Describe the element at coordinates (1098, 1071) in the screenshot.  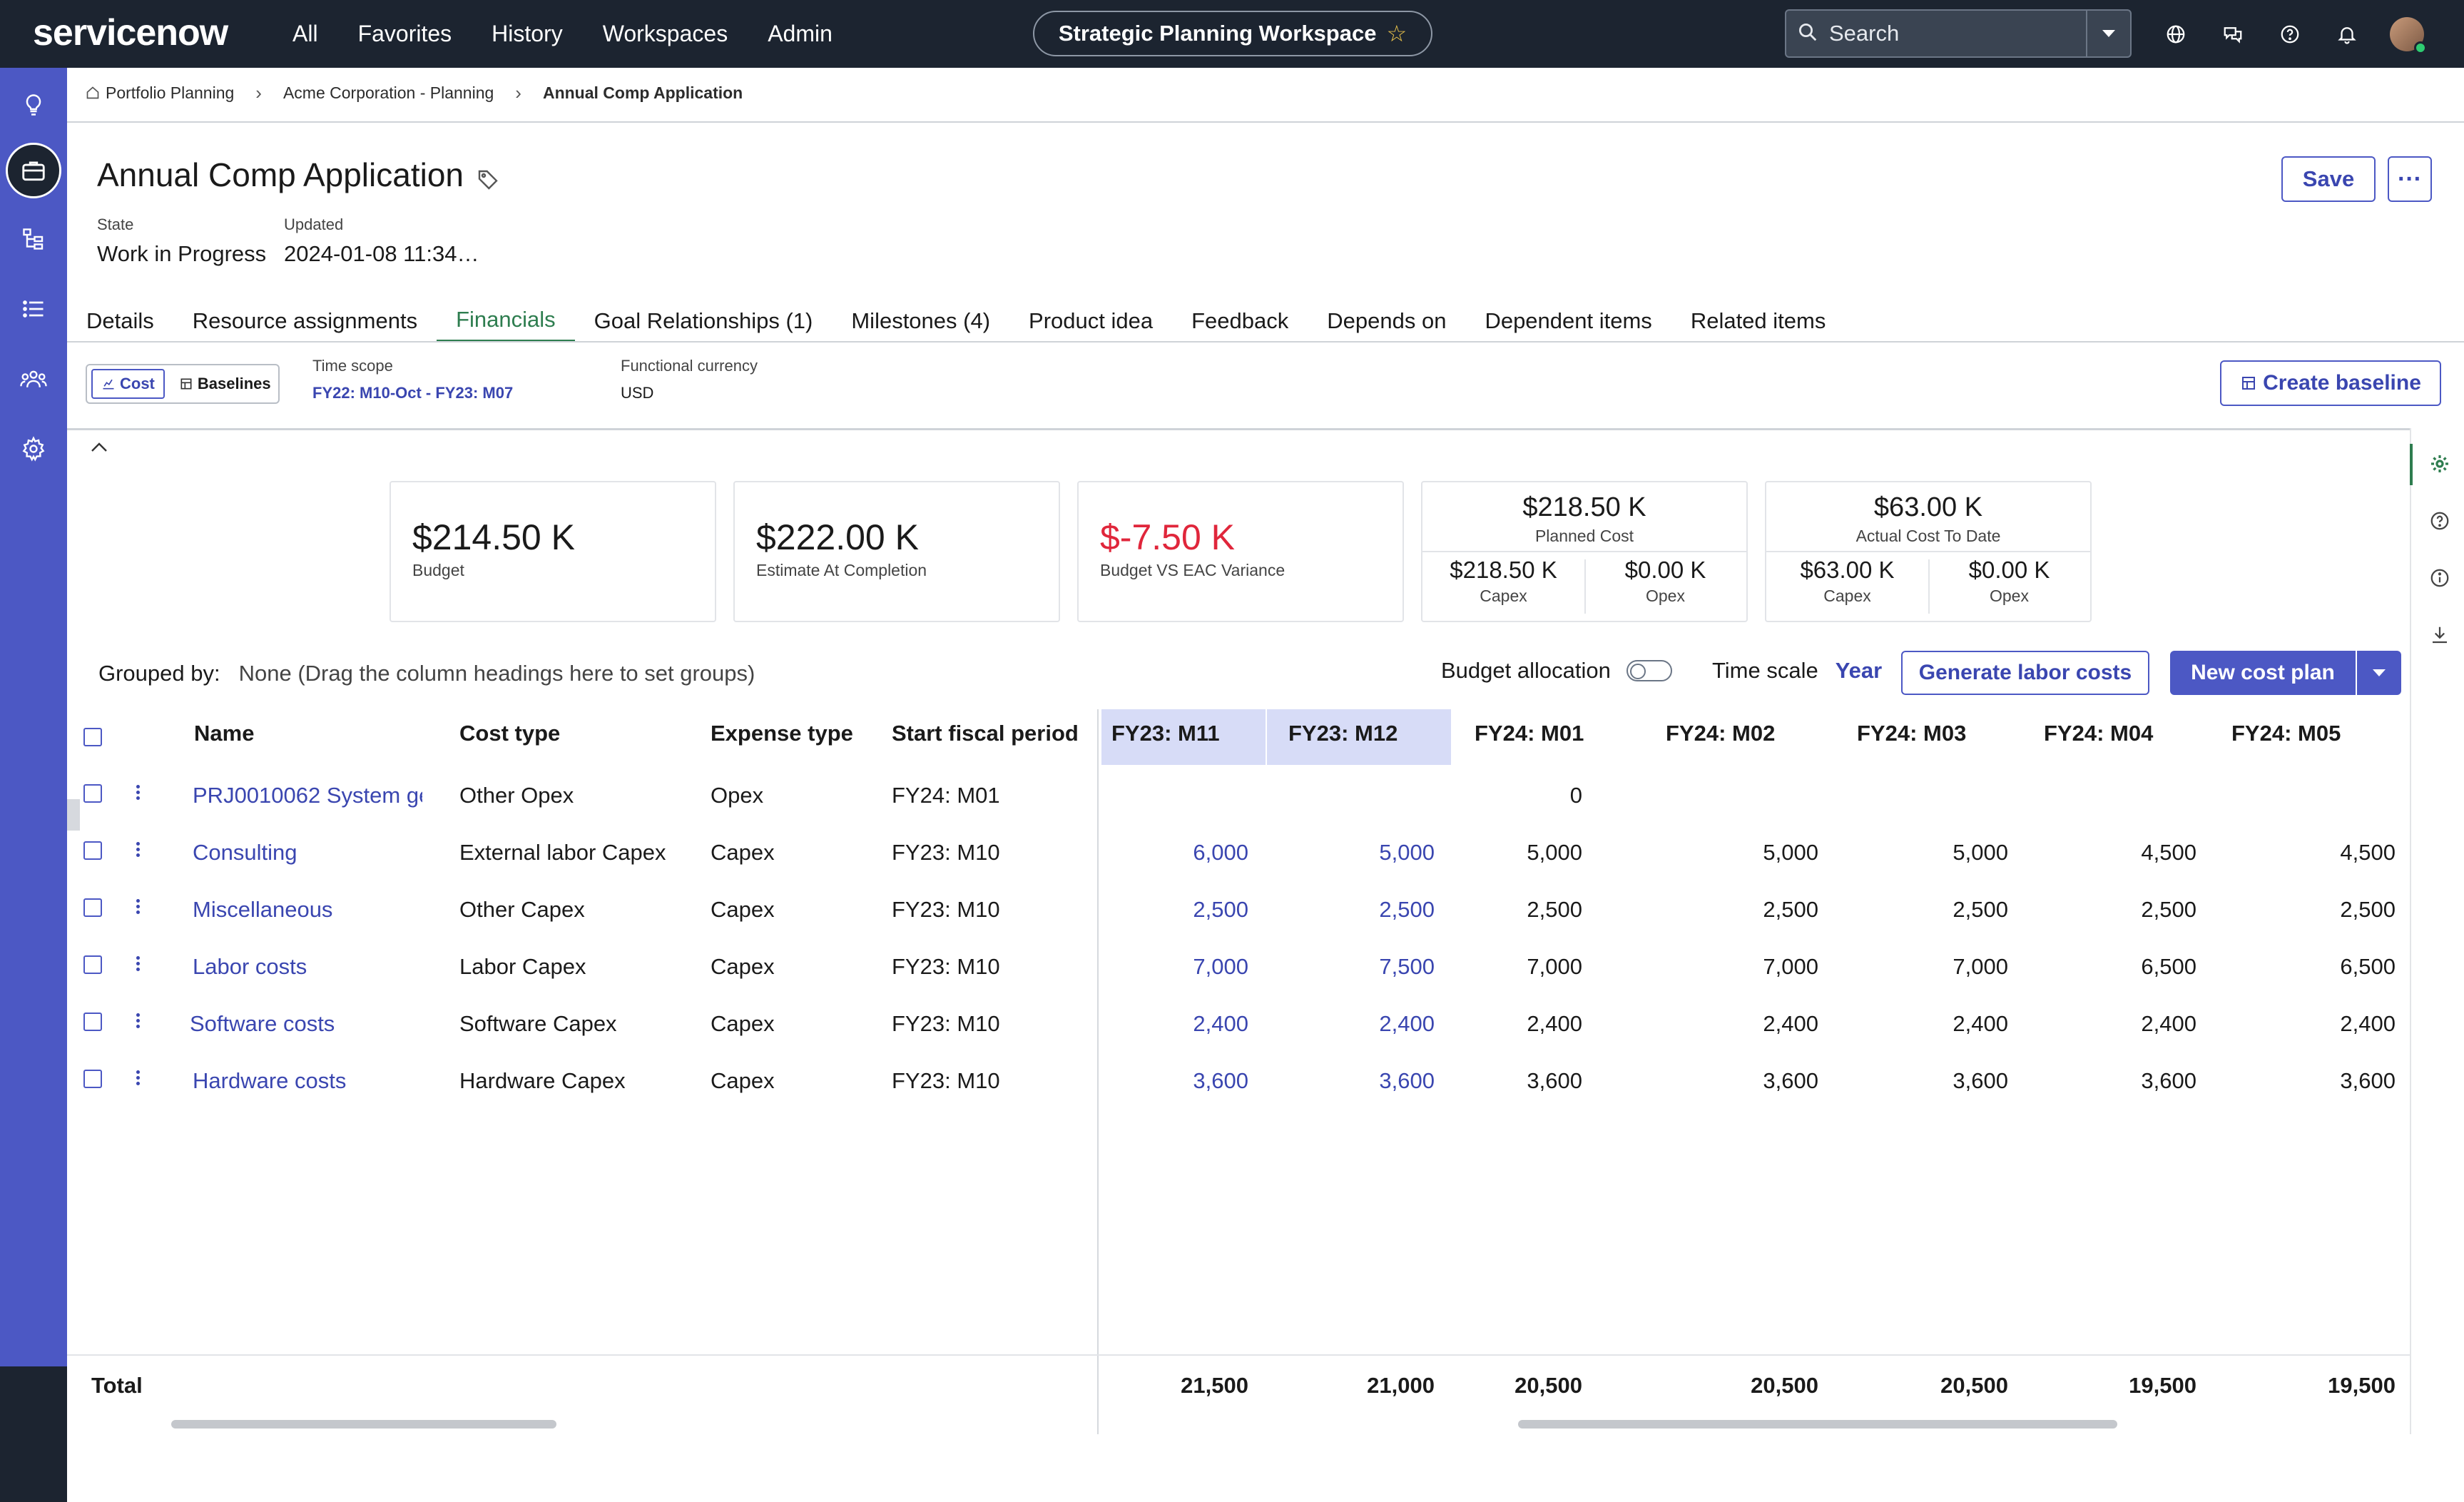
I see `frozen-column-divider` at that location.